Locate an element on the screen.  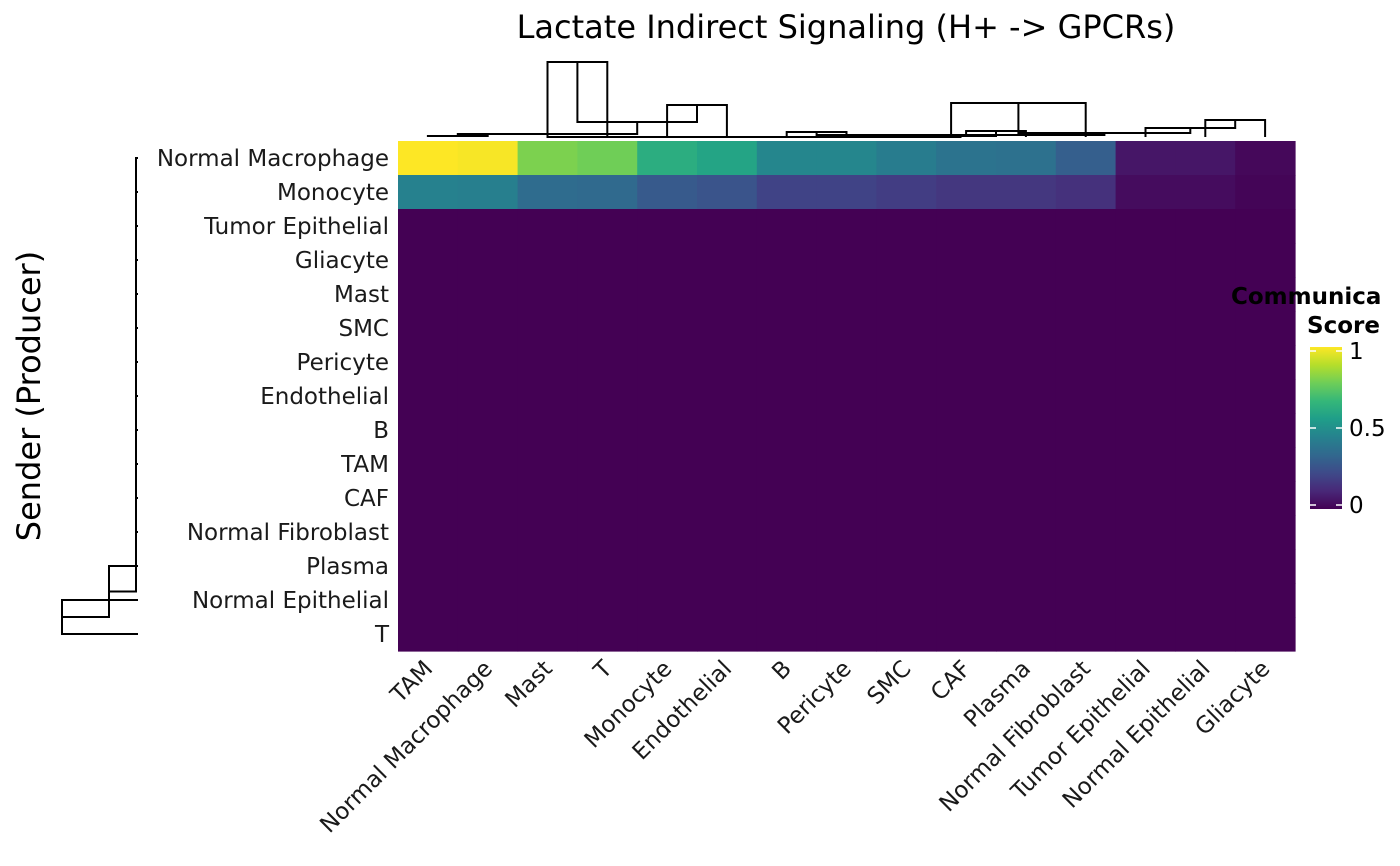
legend-title-line-1: Communica is located at coordinates (1306, 297).